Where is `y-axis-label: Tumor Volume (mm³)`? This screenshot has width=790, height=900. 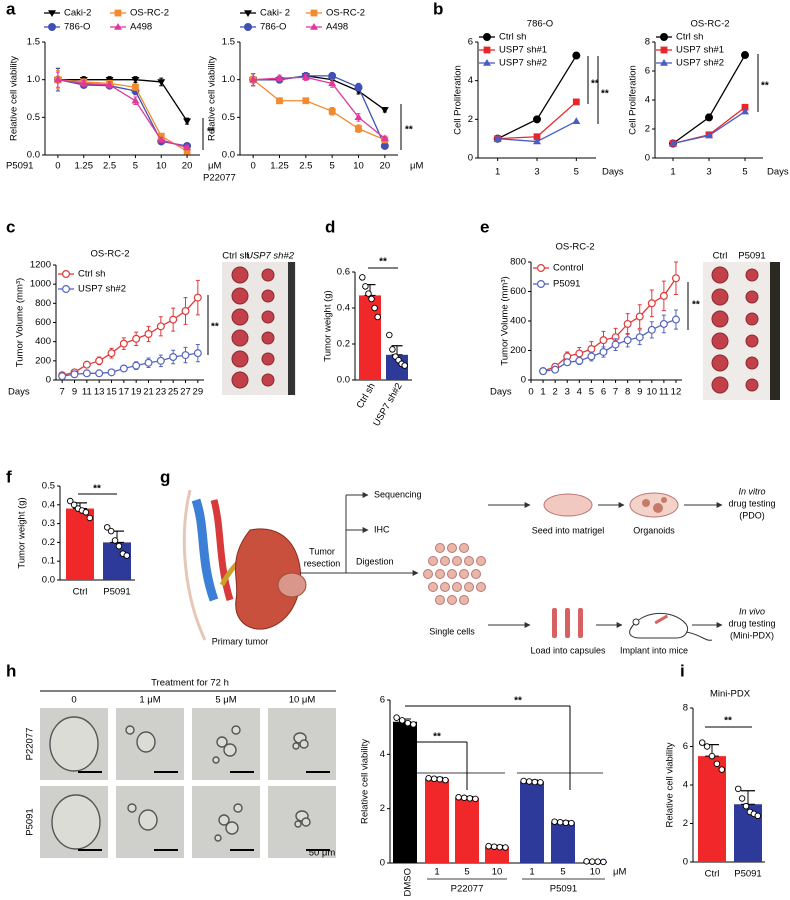
y-axis-label: Tumor Volume (mm³) is located at coordinates (20, 322).